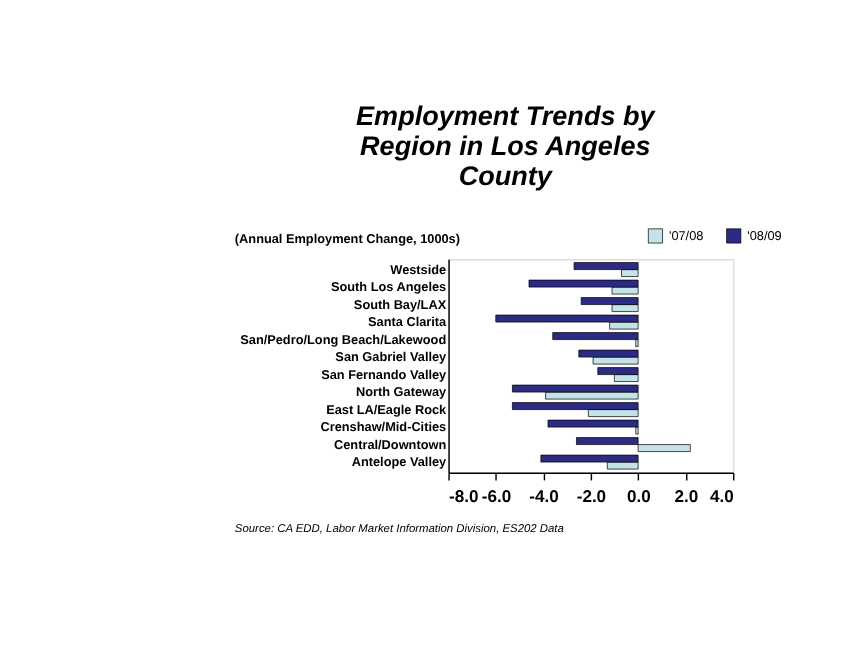 Image resolution: width=854 pixels, height=658 pixels. I want to click on x-tick-label: 4.0, so click(722, 495).